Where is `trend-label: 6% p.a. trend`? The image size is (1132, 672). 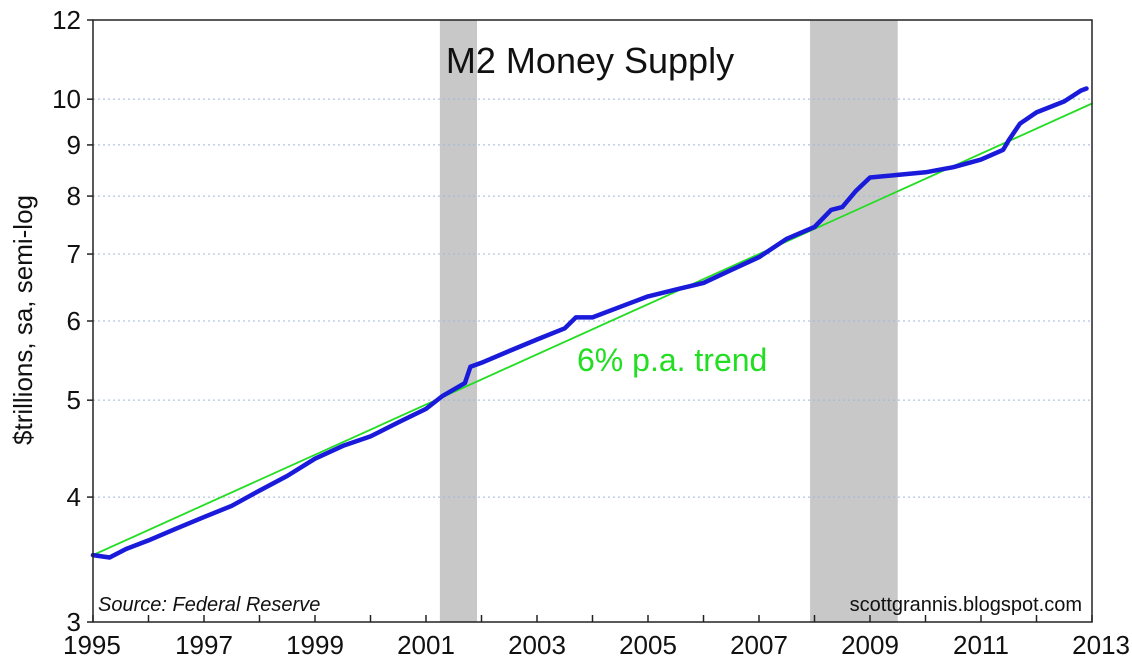
trend-label: 6% p.a. trend is located at coordinates (672, 360).